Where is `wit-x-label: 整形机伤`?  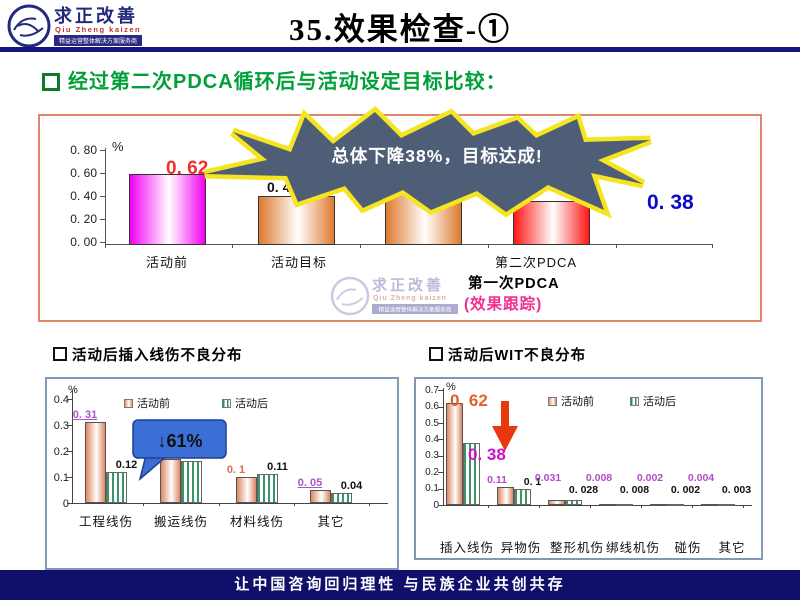
wit-x-label: 整形机伤 is located at coordinates (576, 548).